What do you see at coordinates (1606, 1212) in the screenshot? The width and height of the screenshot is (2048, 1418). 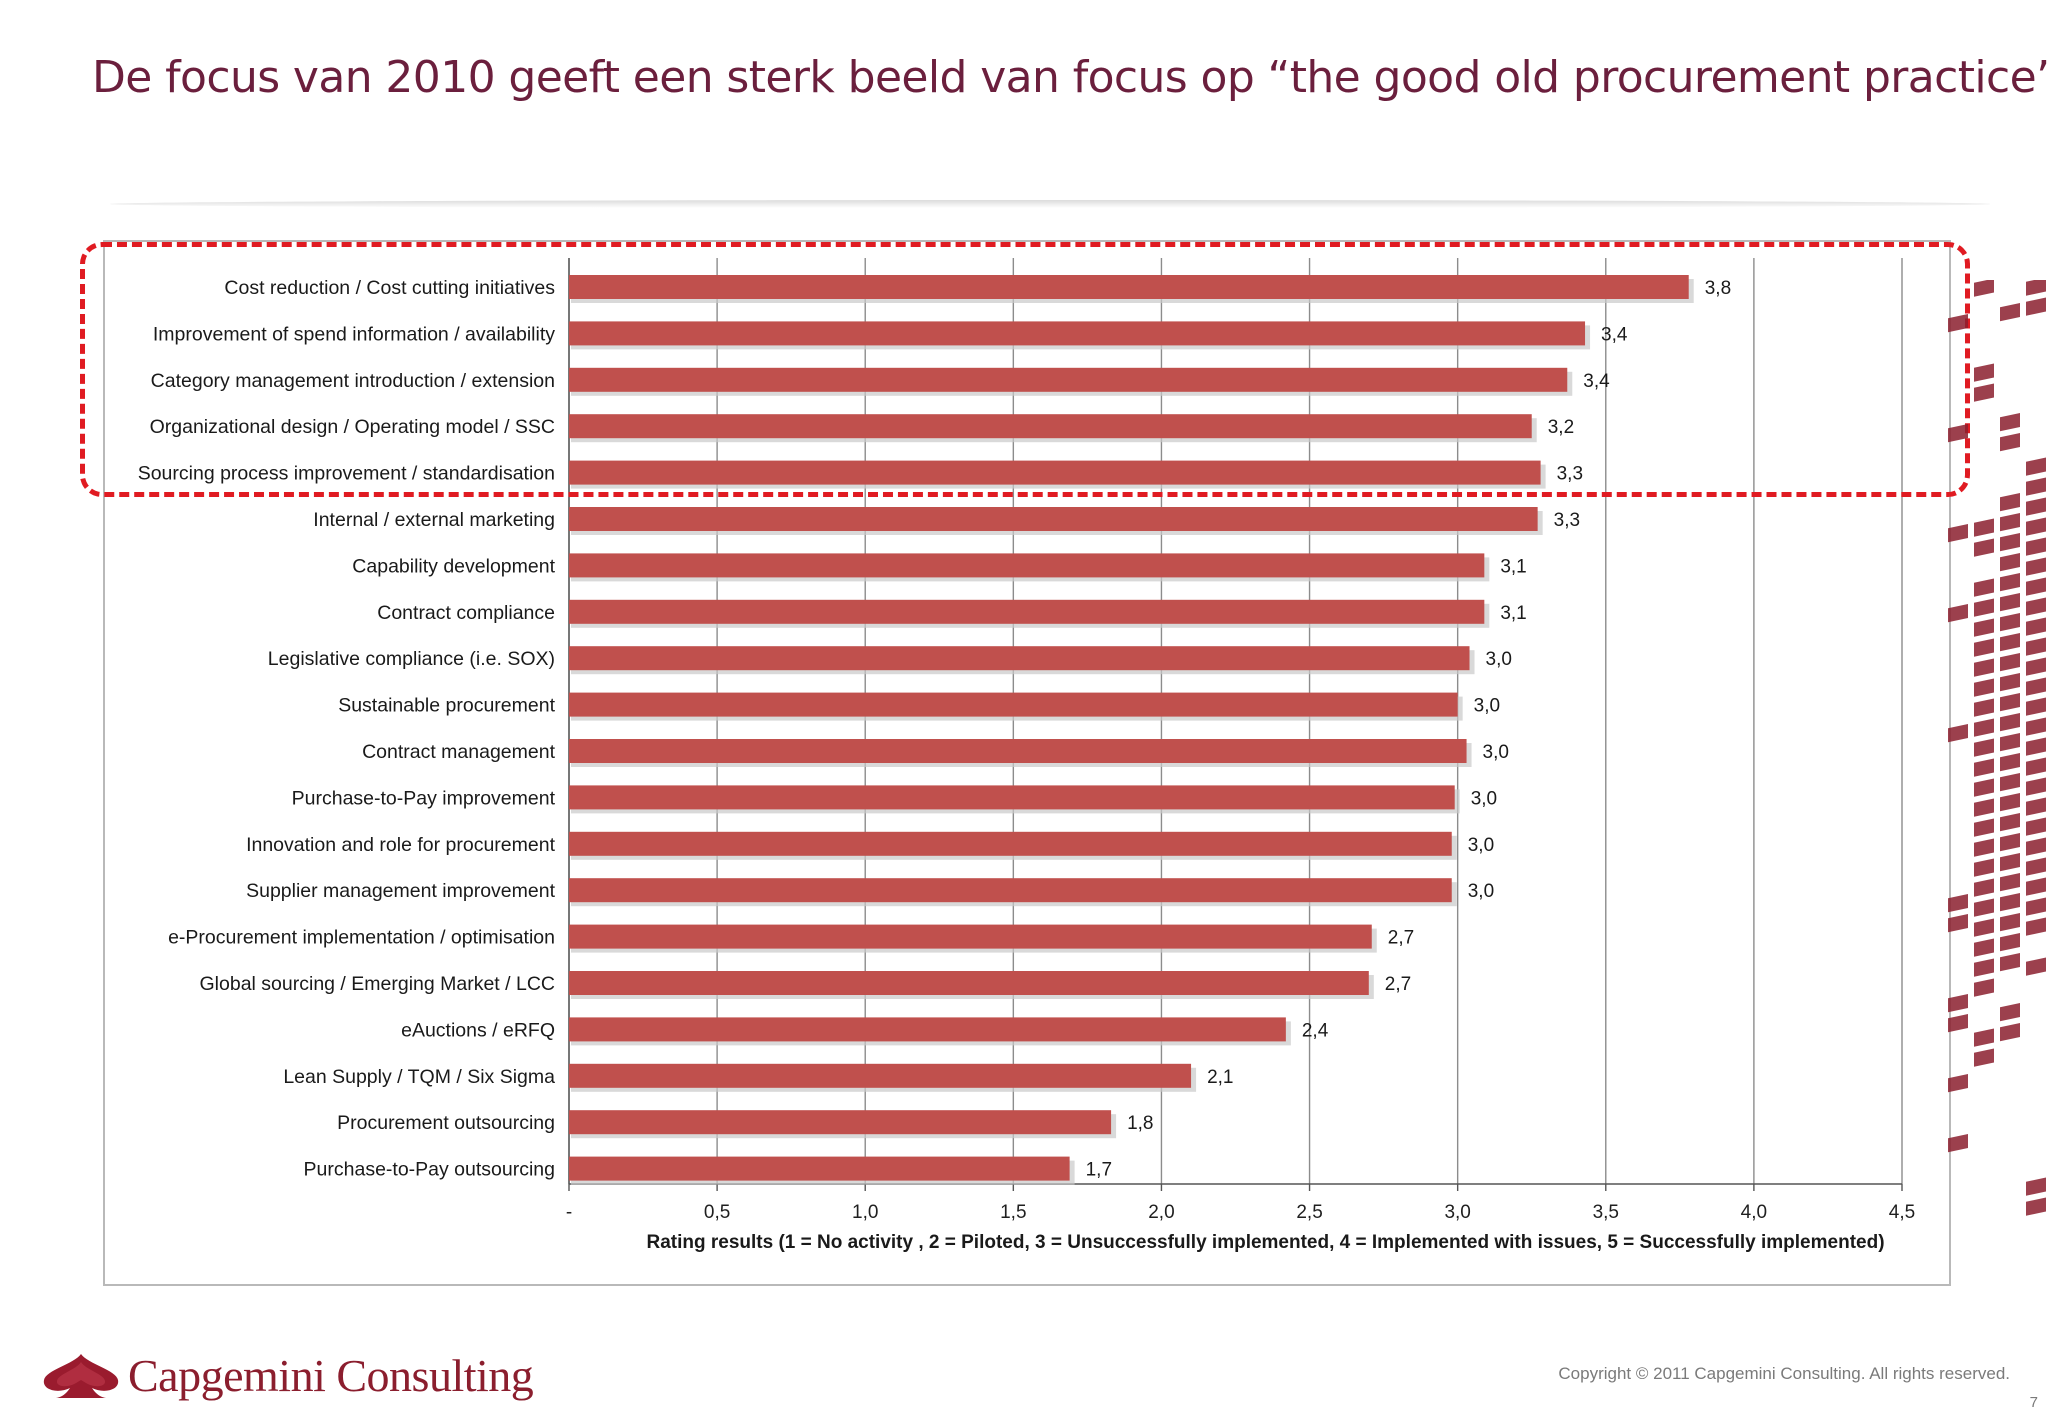 I see `x-tick-label: 3,5` at bounding box center [1606, 1212].